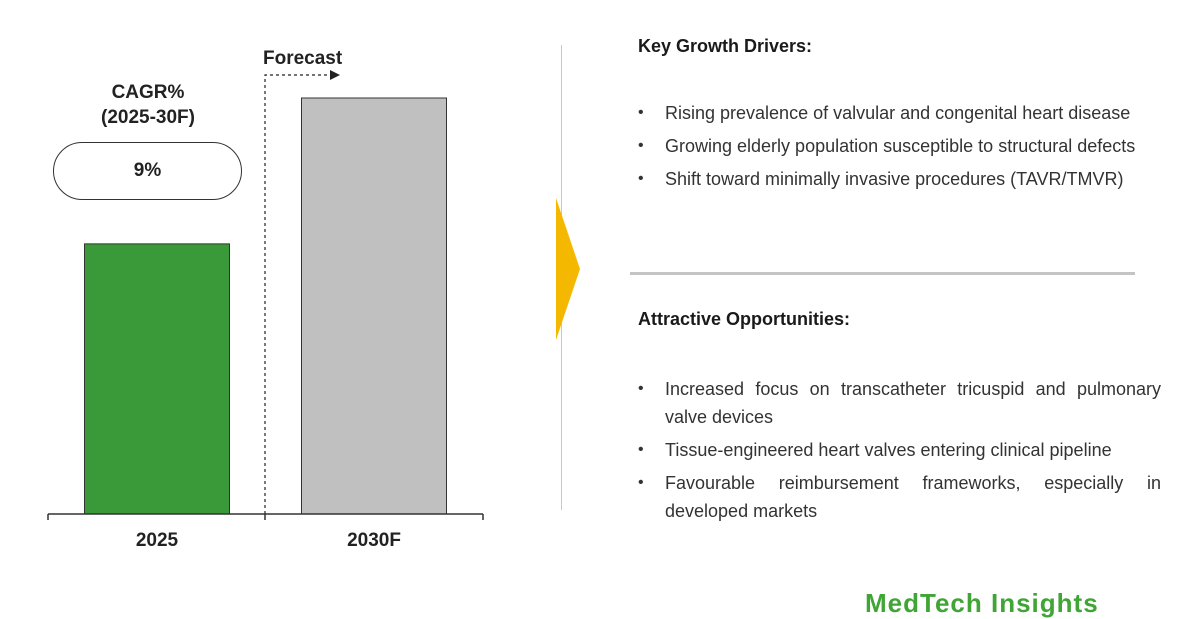  I want to click on cagr-label-line2: (2025-30F), so click(148, 117).